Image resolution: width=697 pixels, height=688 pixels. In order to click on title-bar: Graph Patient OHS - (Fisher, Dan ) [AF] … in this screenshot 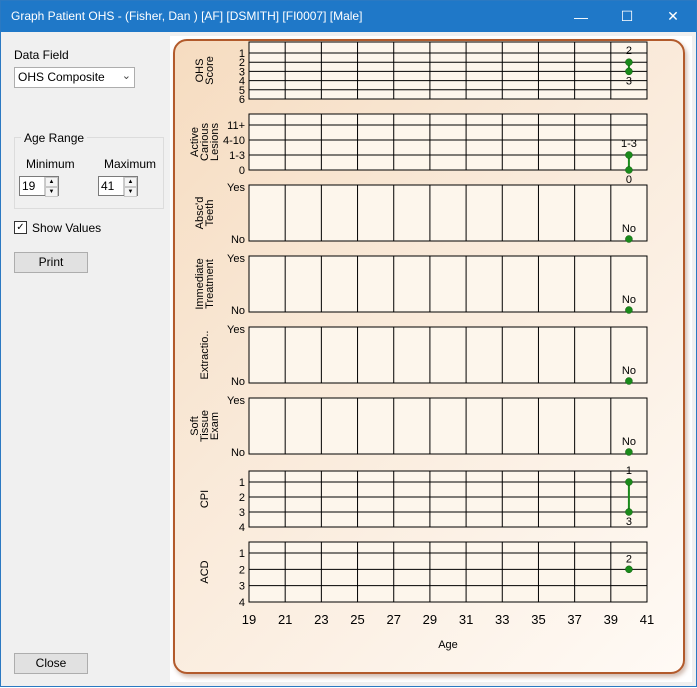, I will do `click(348, 16)`.